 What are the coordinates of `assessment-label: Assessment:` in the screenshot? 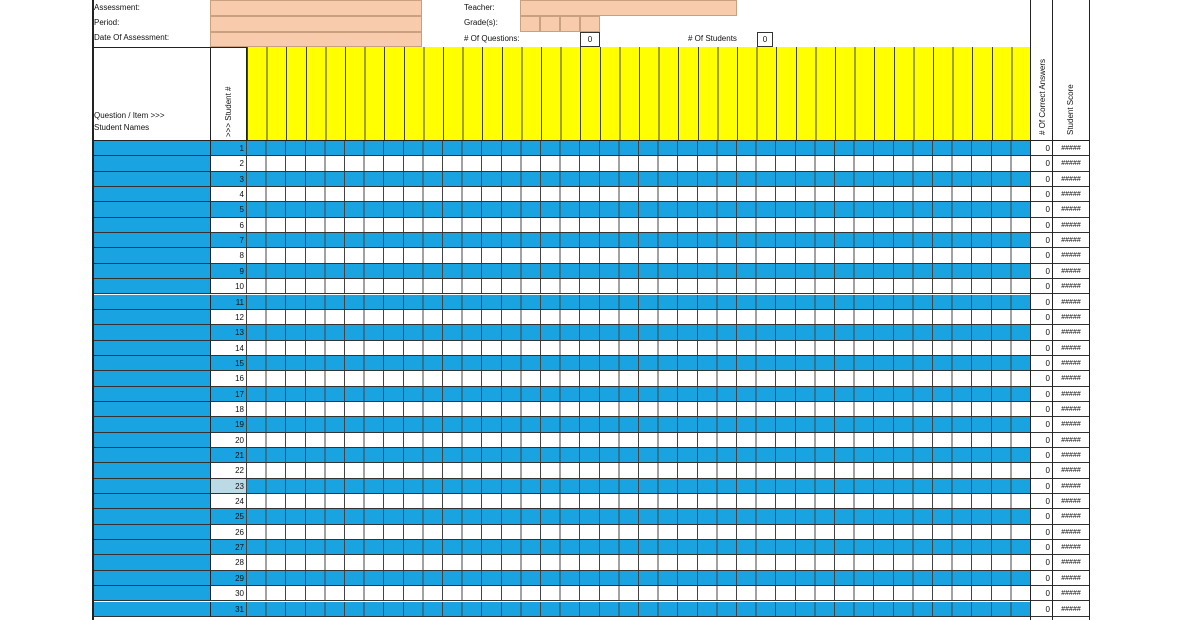 It's located at (117, 7).